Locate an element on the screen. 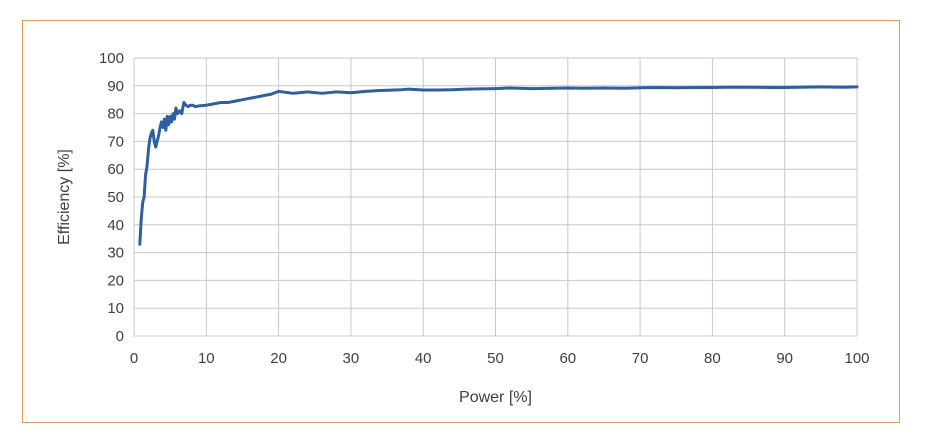  y-tick-label: 90 is located at coordinates (115, 86).